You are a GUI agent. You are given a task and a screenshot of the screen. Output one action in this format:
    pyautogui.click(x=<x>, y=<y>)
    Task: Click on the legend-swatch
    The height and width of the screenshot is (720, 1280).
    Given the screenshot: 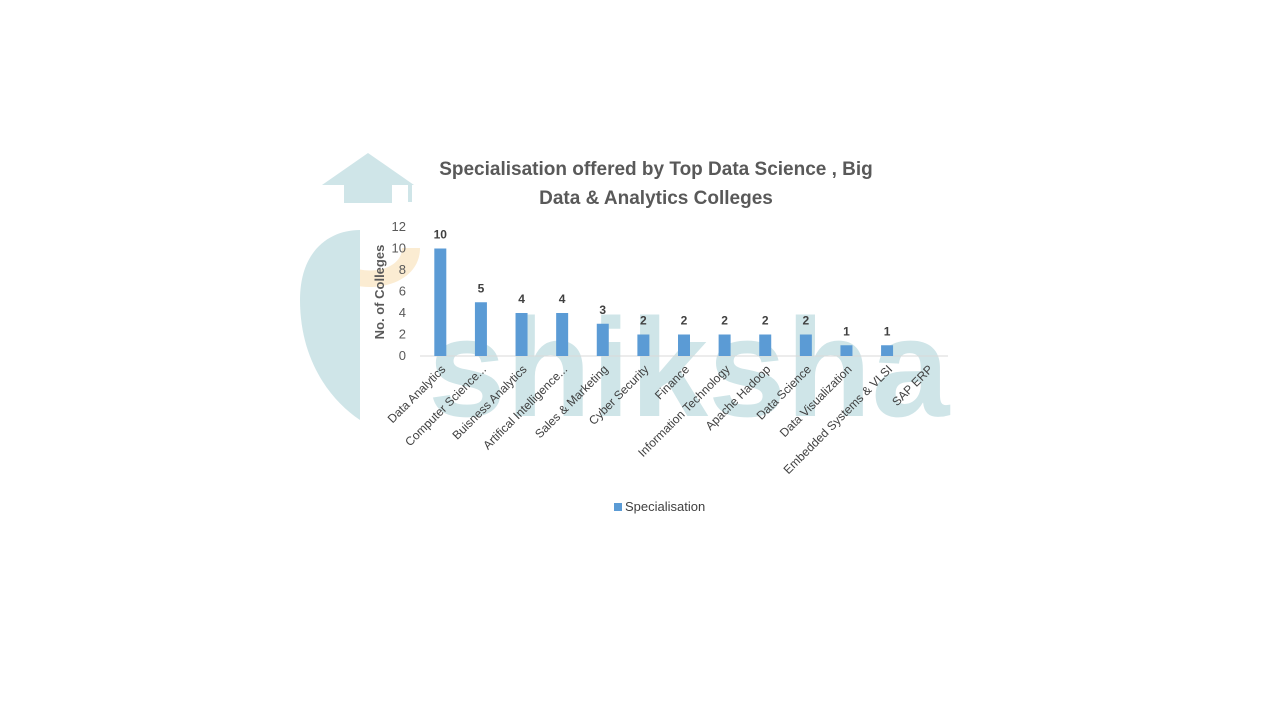 What is the action you would take?
    pyautogui.click(x=618, y=507)
    